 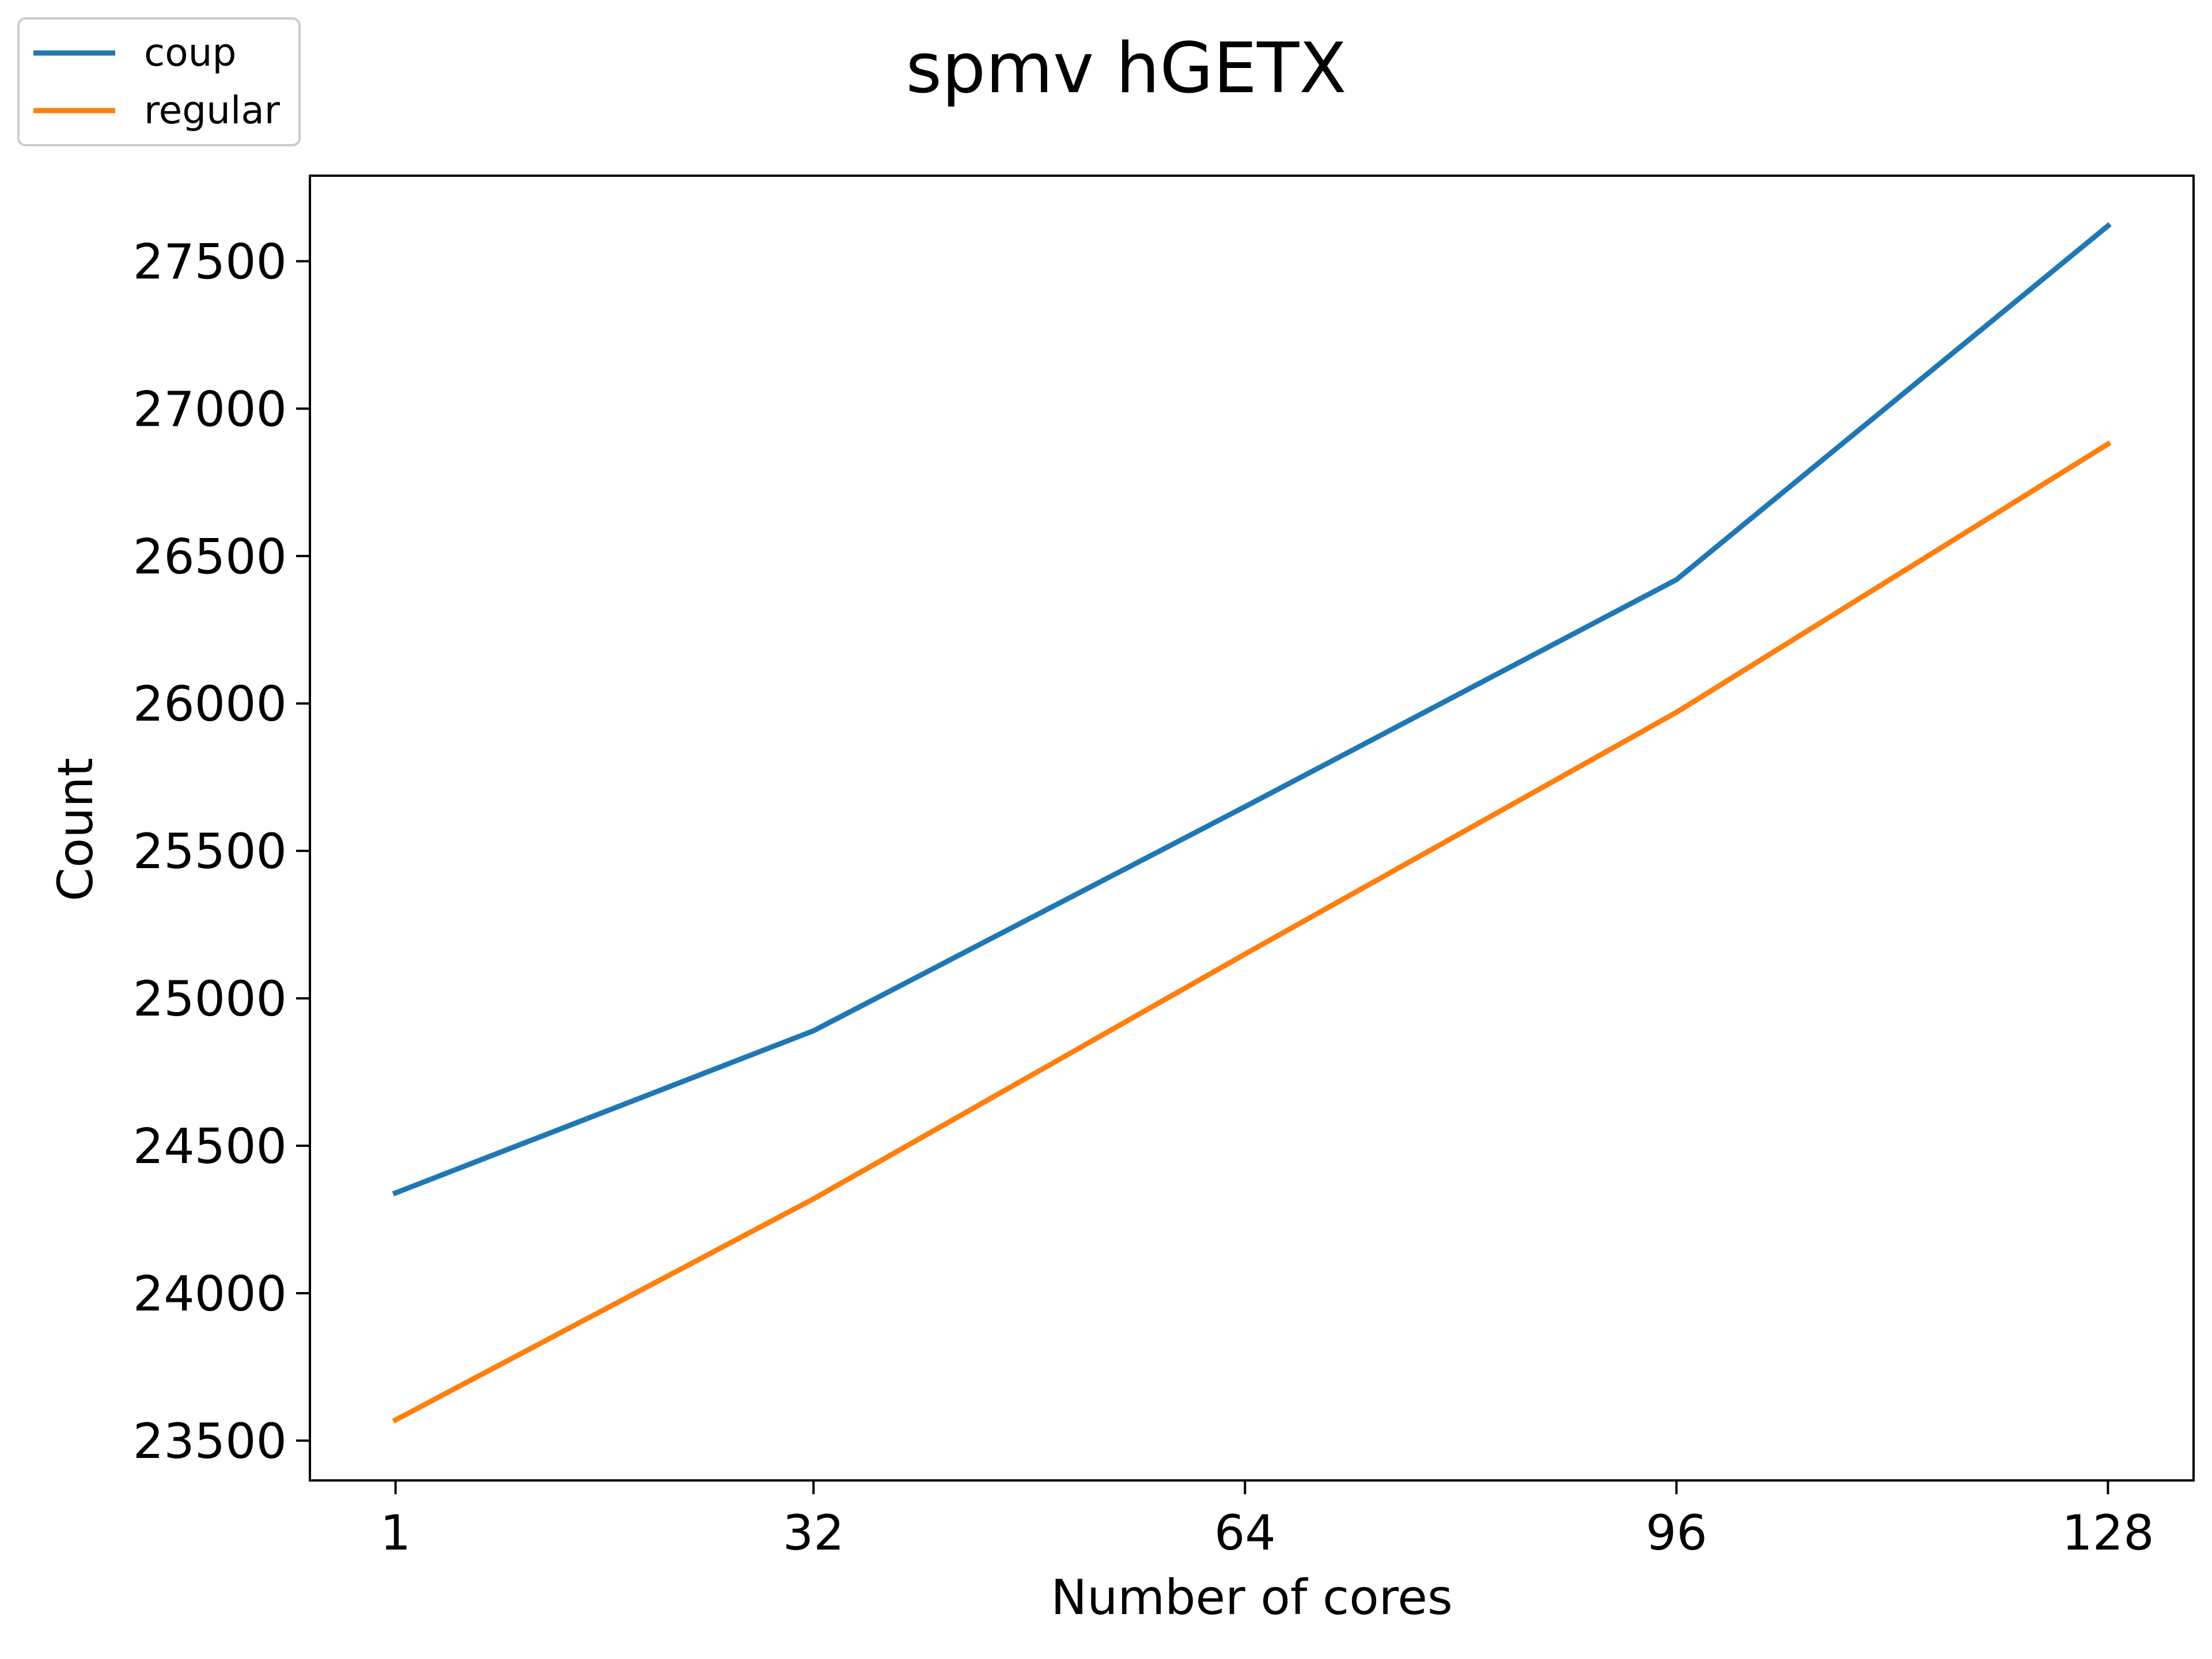 I want to click on x-axis-ticks: 1 32 64 96 128, so click(x=1267, y=1520).